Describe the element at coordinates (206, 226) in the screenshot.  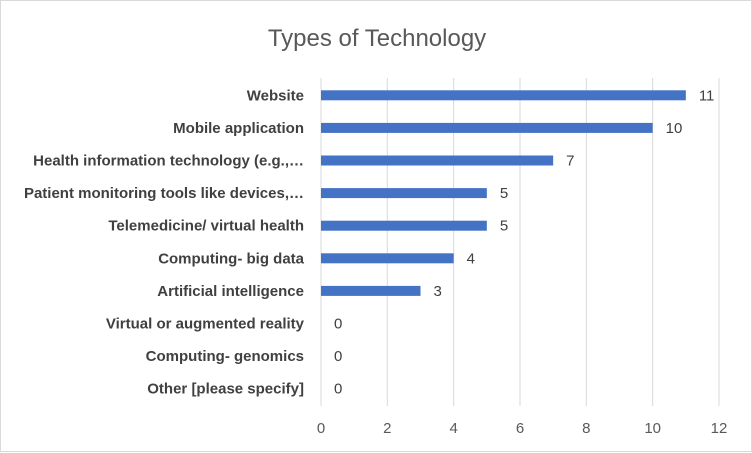
I see `category-label: Telemedicine/ virtual health` at that location.